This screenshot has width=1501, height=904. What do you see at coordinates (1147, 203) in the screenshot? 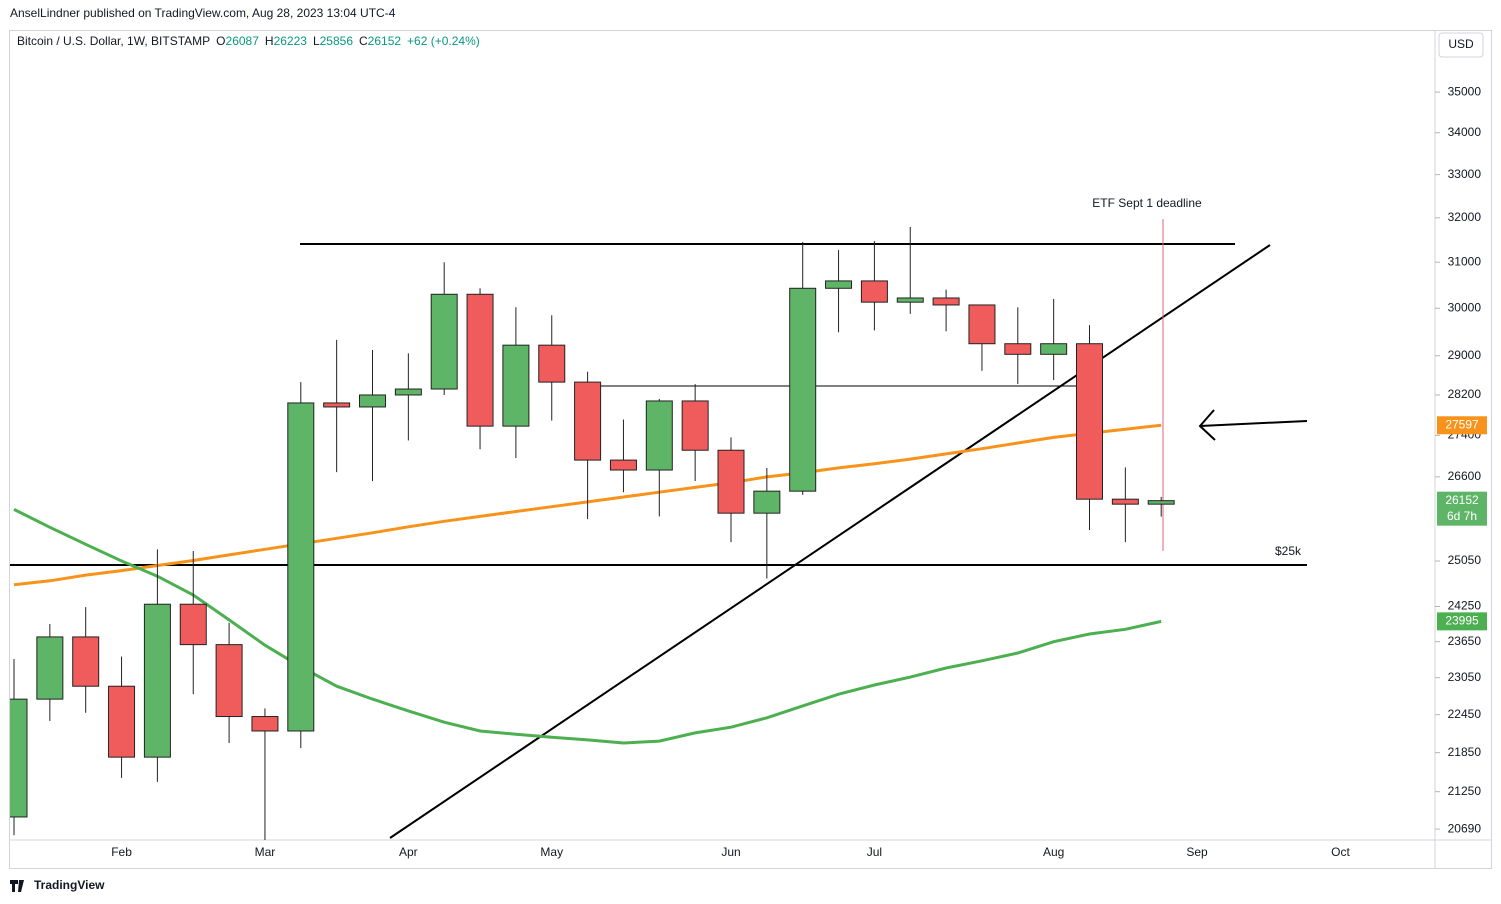
I see `annotation: ETF Sept 1 deadline` at bounding box center [1147, 203].